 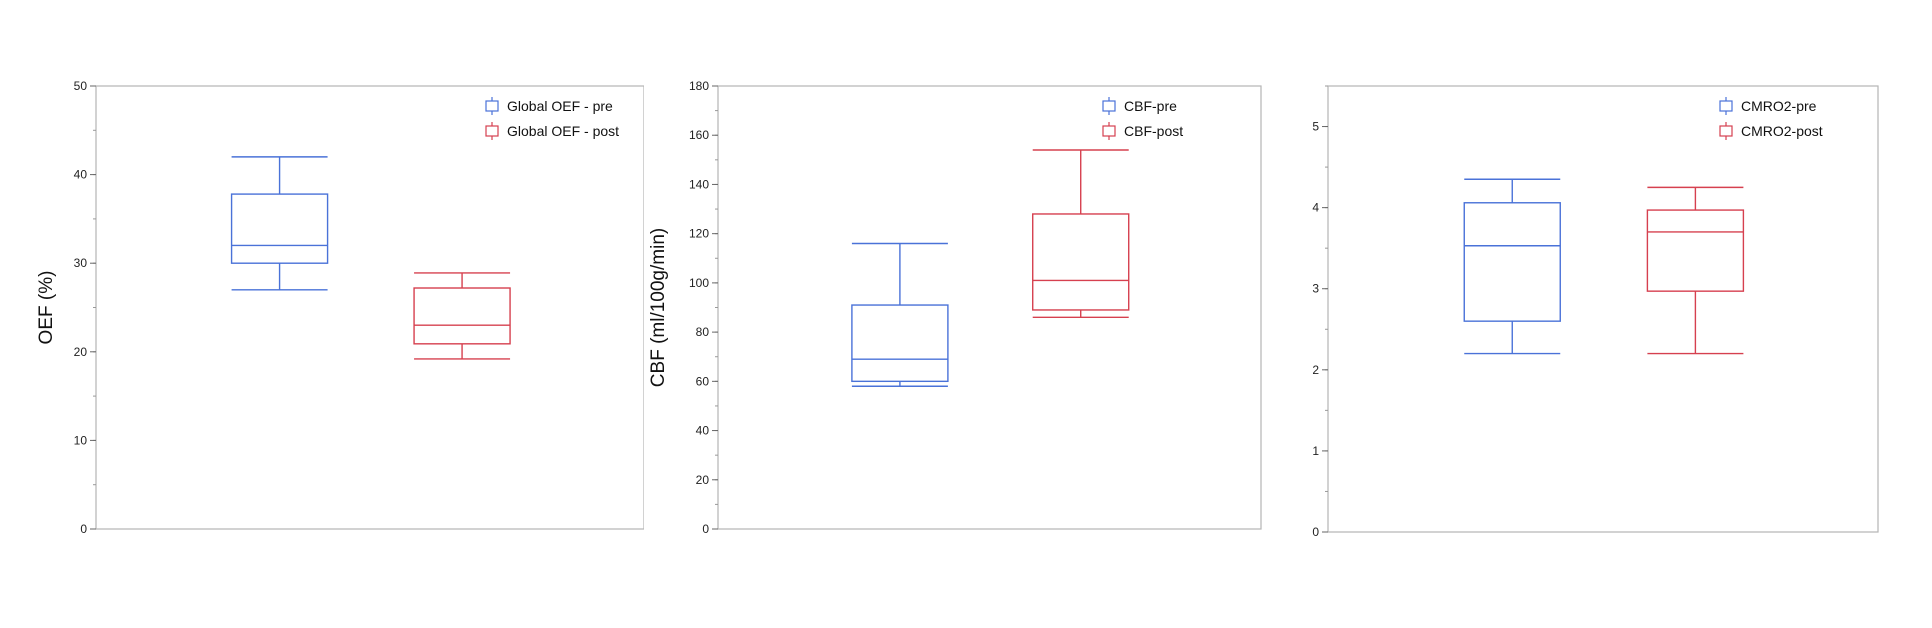 I want to click on y-tick-label: 5, so click(x=1315, y=127).